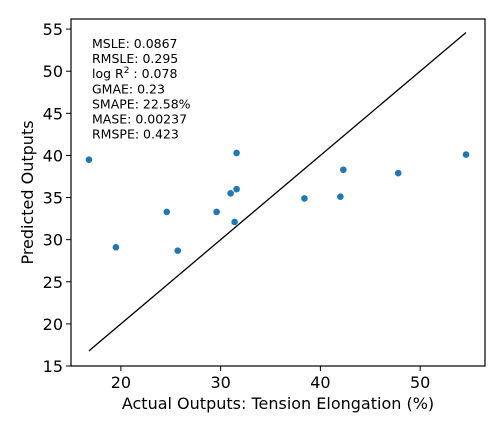  I want to click on metric-line: MASE: 0.00237, so click(139, 119).